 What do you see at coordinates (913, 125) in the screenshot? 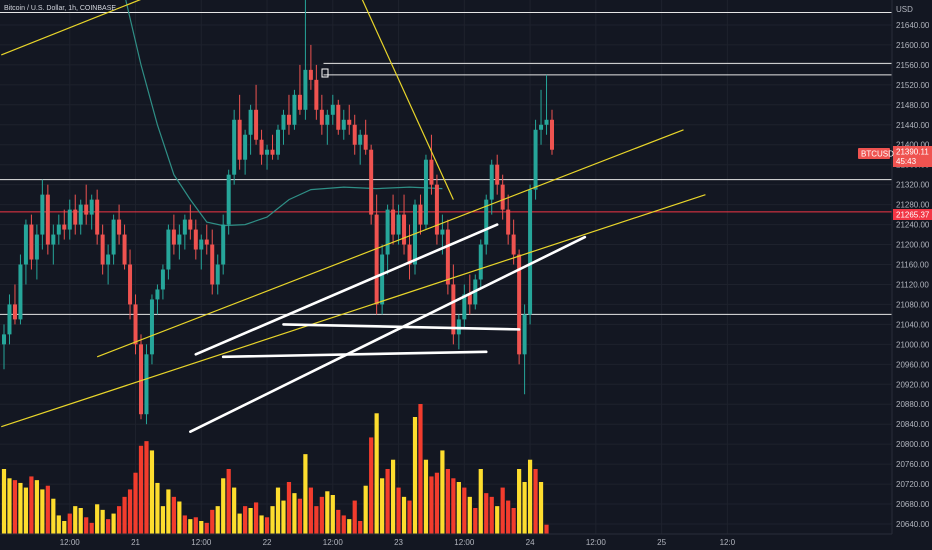
I see `price-tick-label: 21440.00` at bounding box center [913, 125].